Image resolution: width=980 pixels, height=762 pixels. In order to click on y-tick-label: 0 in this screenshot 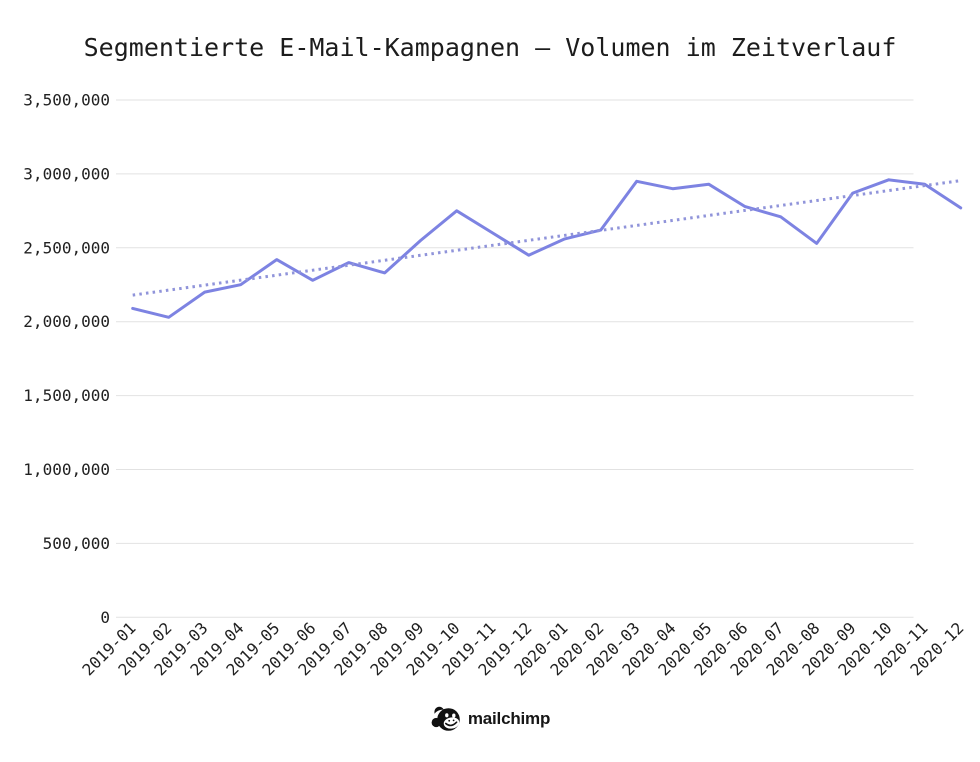, I will do `click(105, 617)`.